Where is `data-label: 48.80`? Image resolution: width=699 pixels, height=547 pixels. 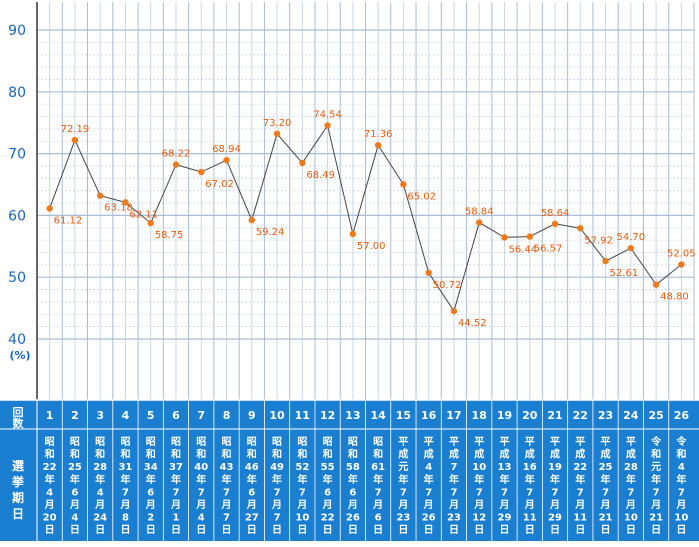
data-label: 48.80 is located at coordinates (674, 297).